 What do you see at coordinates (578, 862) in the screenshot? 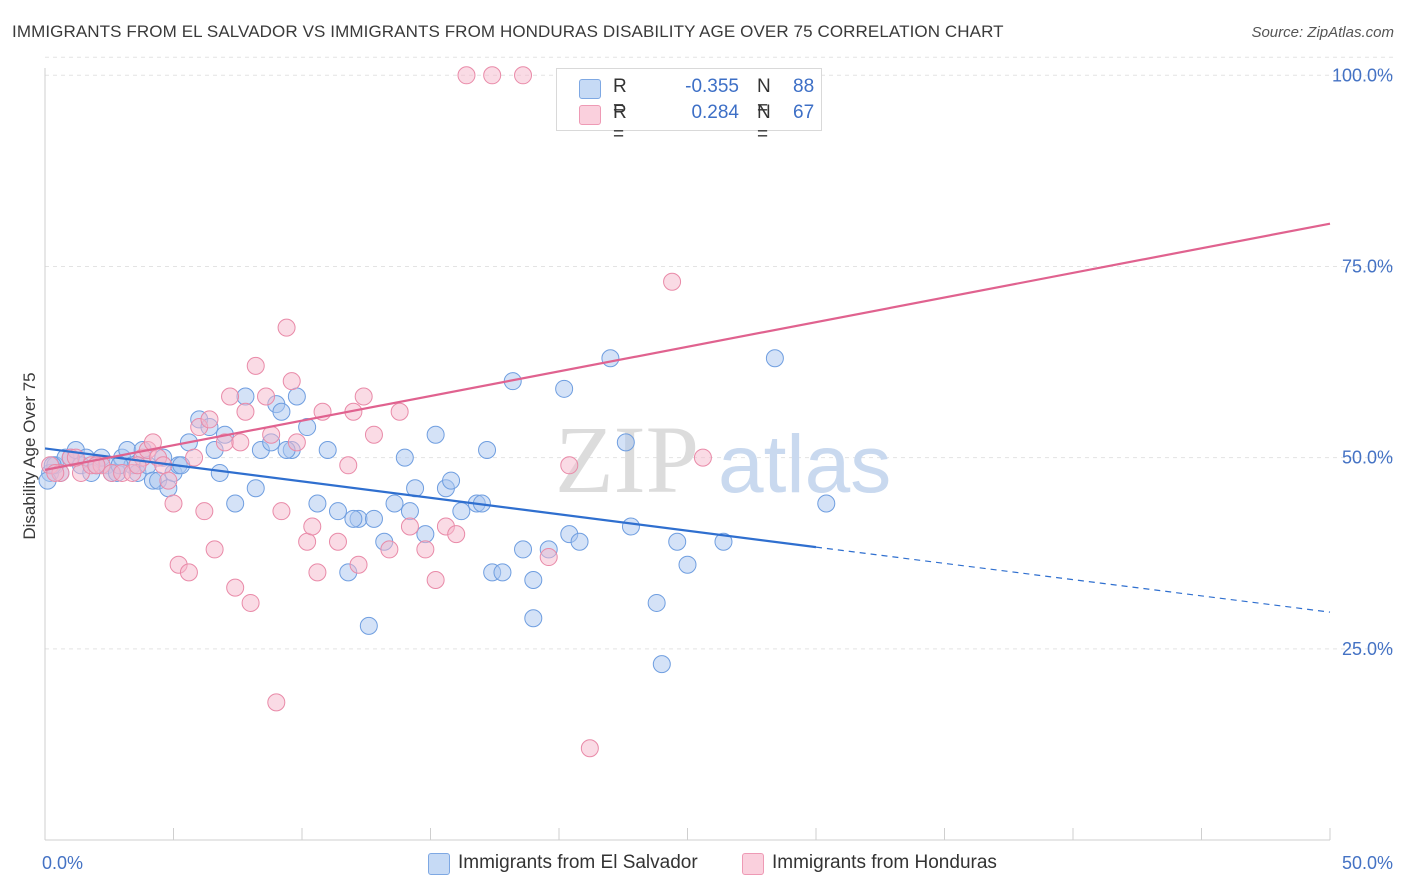
I see `bottom-legend-label: Immigrants from El Salvador` at bounding box center [578, 862].